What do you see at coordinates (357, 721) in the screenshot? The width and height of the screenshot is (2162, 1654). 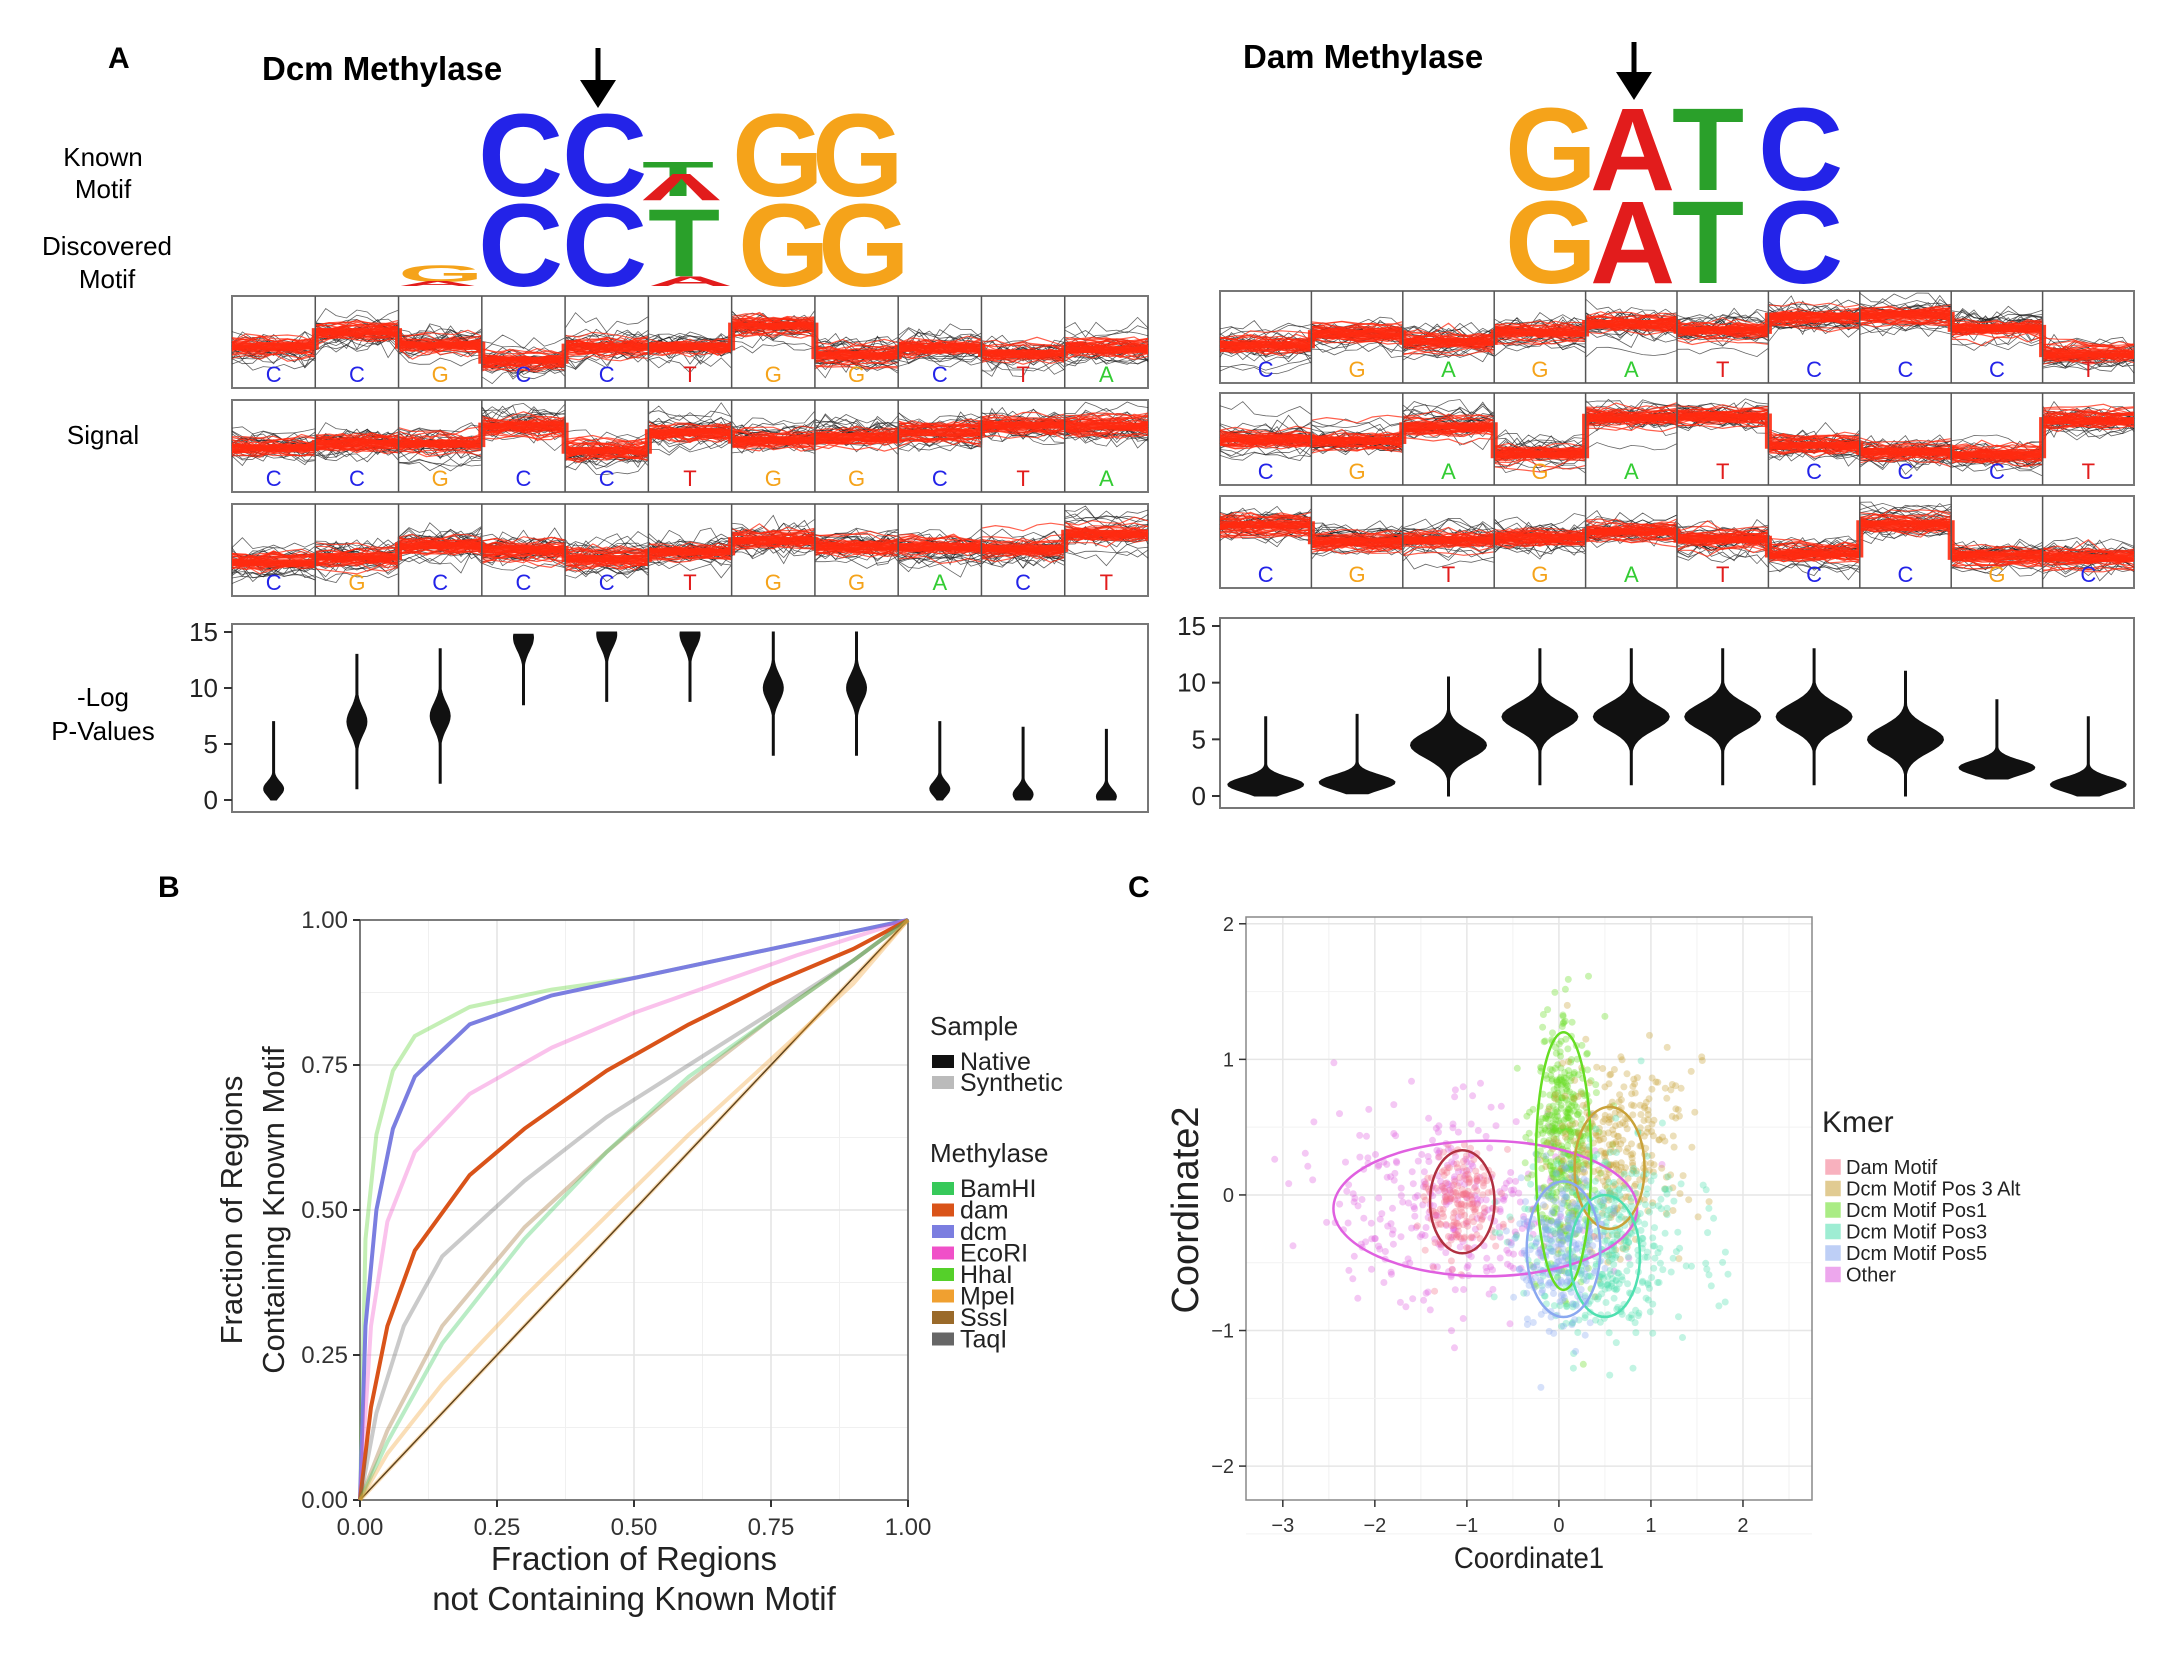 I see `violin` at bounding box center [357, 721].